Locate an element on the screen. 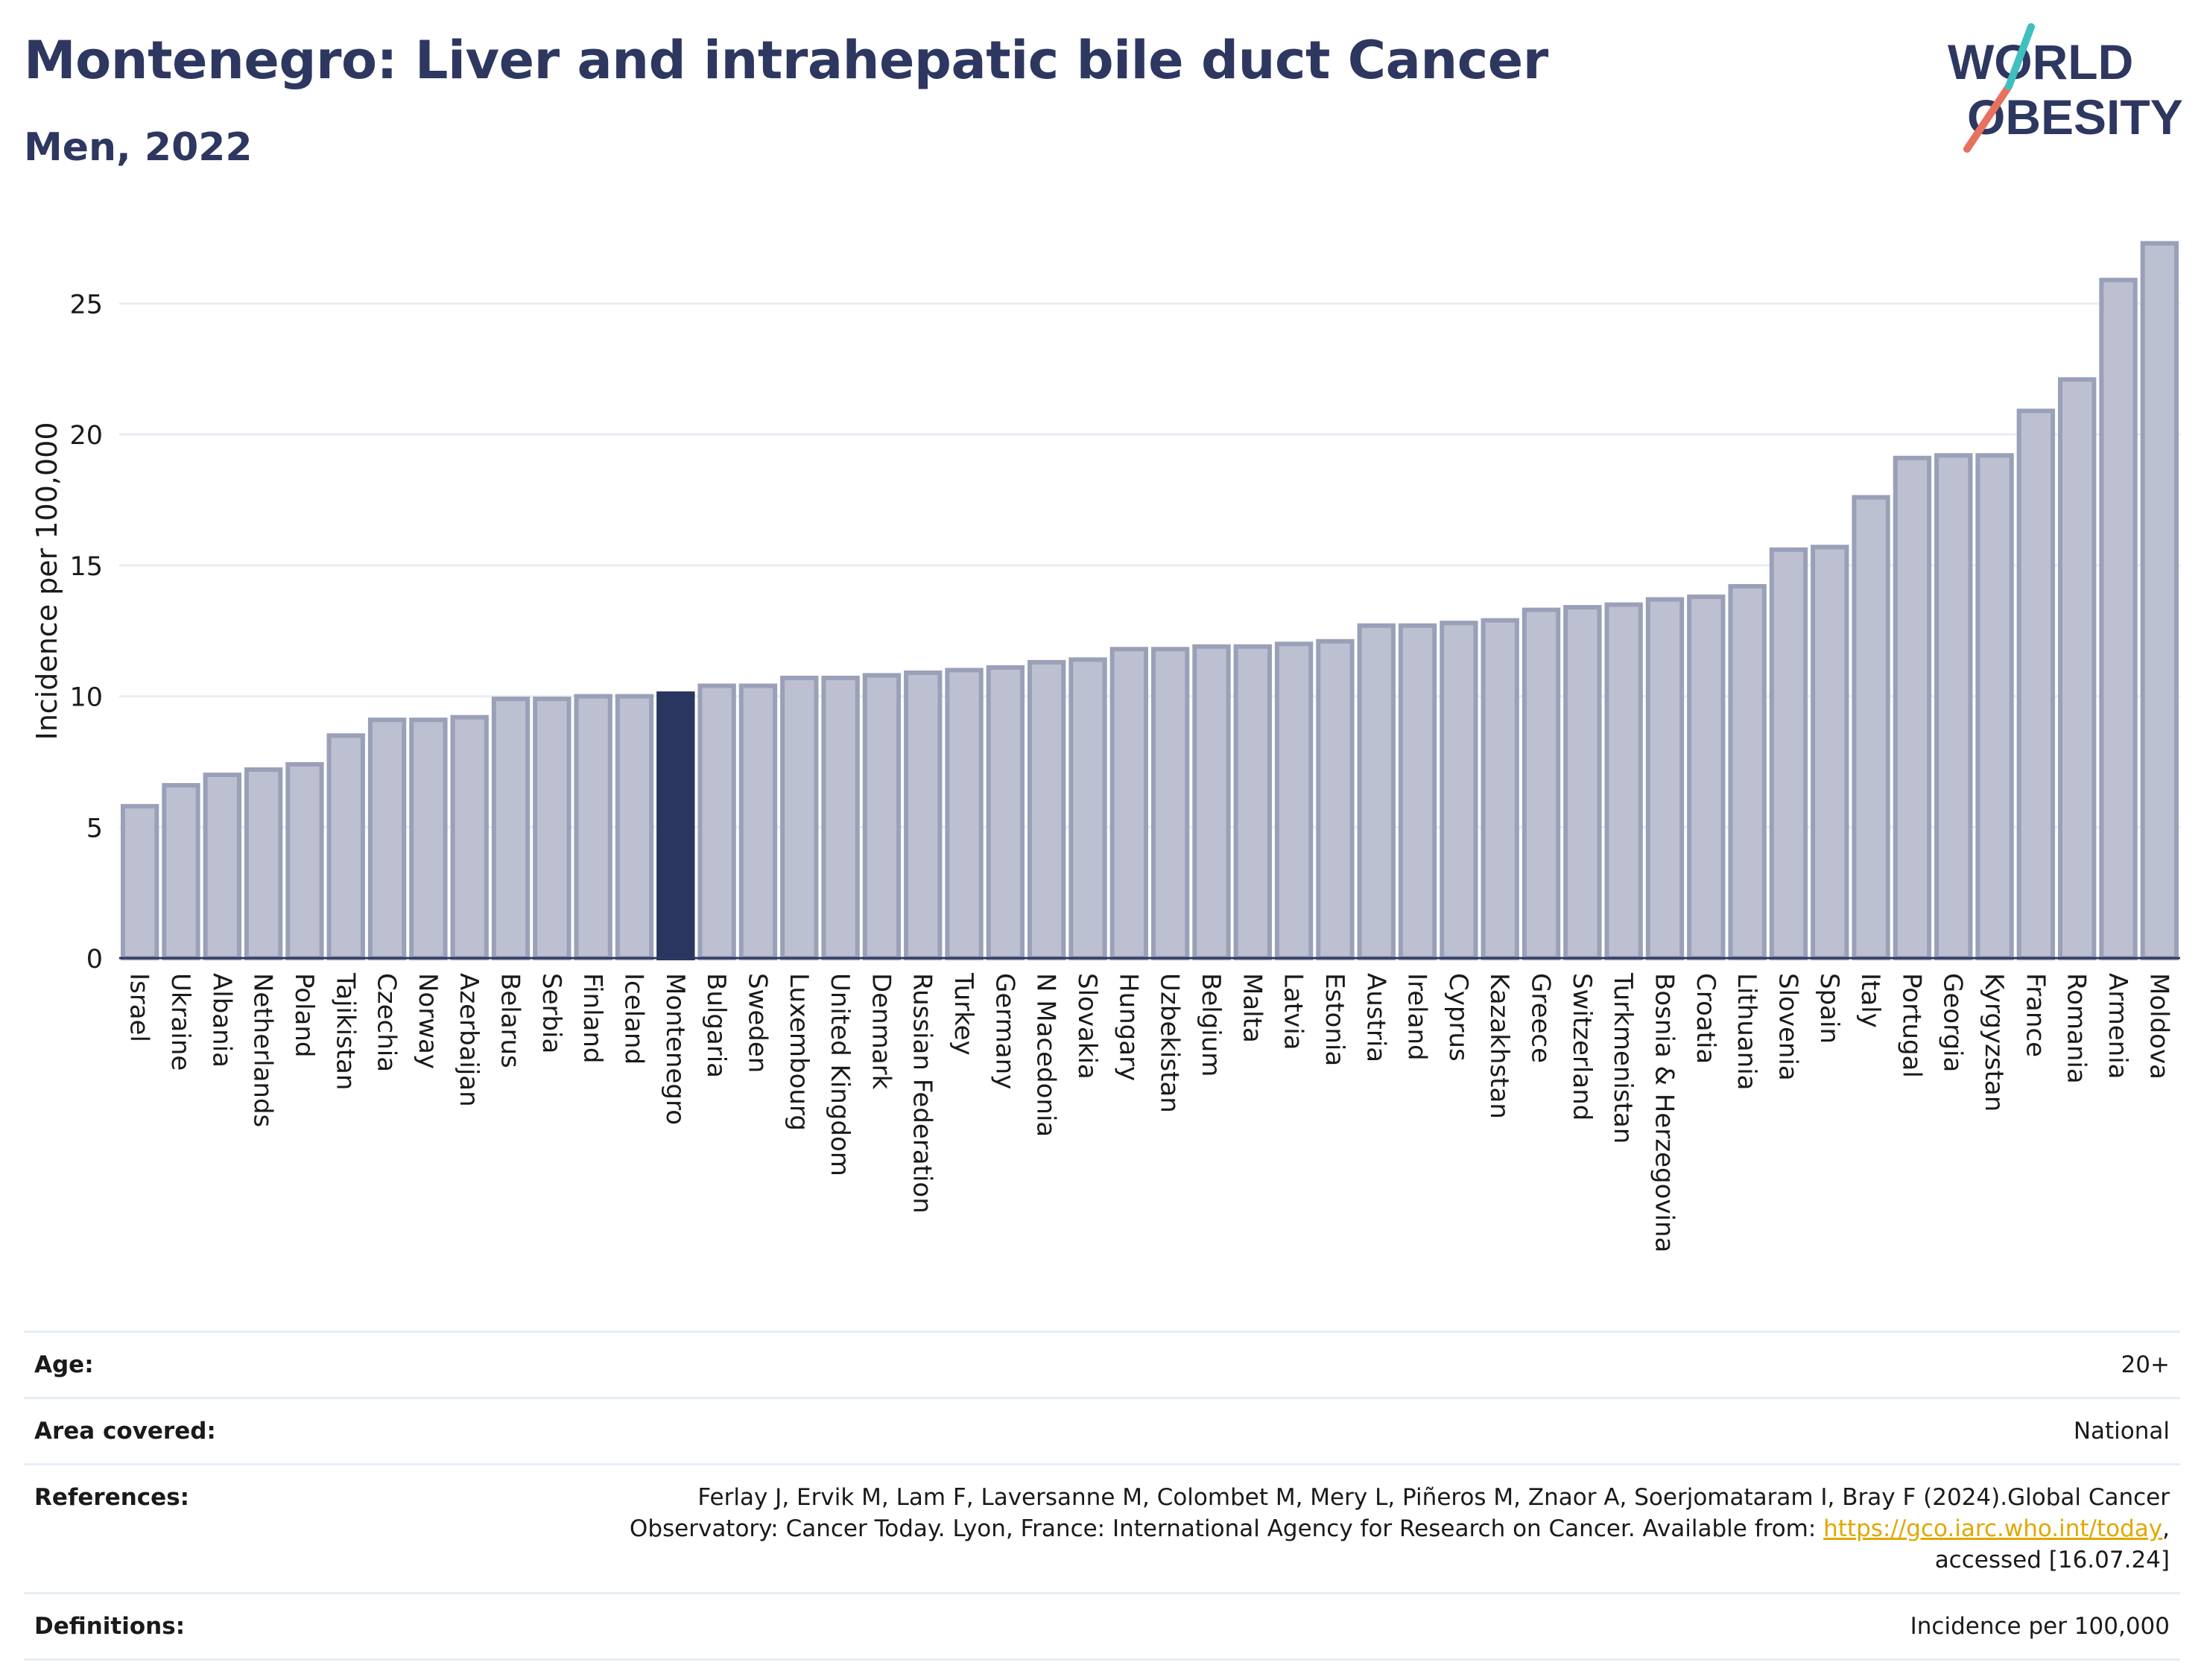  bar-bosnia-herzegovina is located at coordinates (1665, 778).